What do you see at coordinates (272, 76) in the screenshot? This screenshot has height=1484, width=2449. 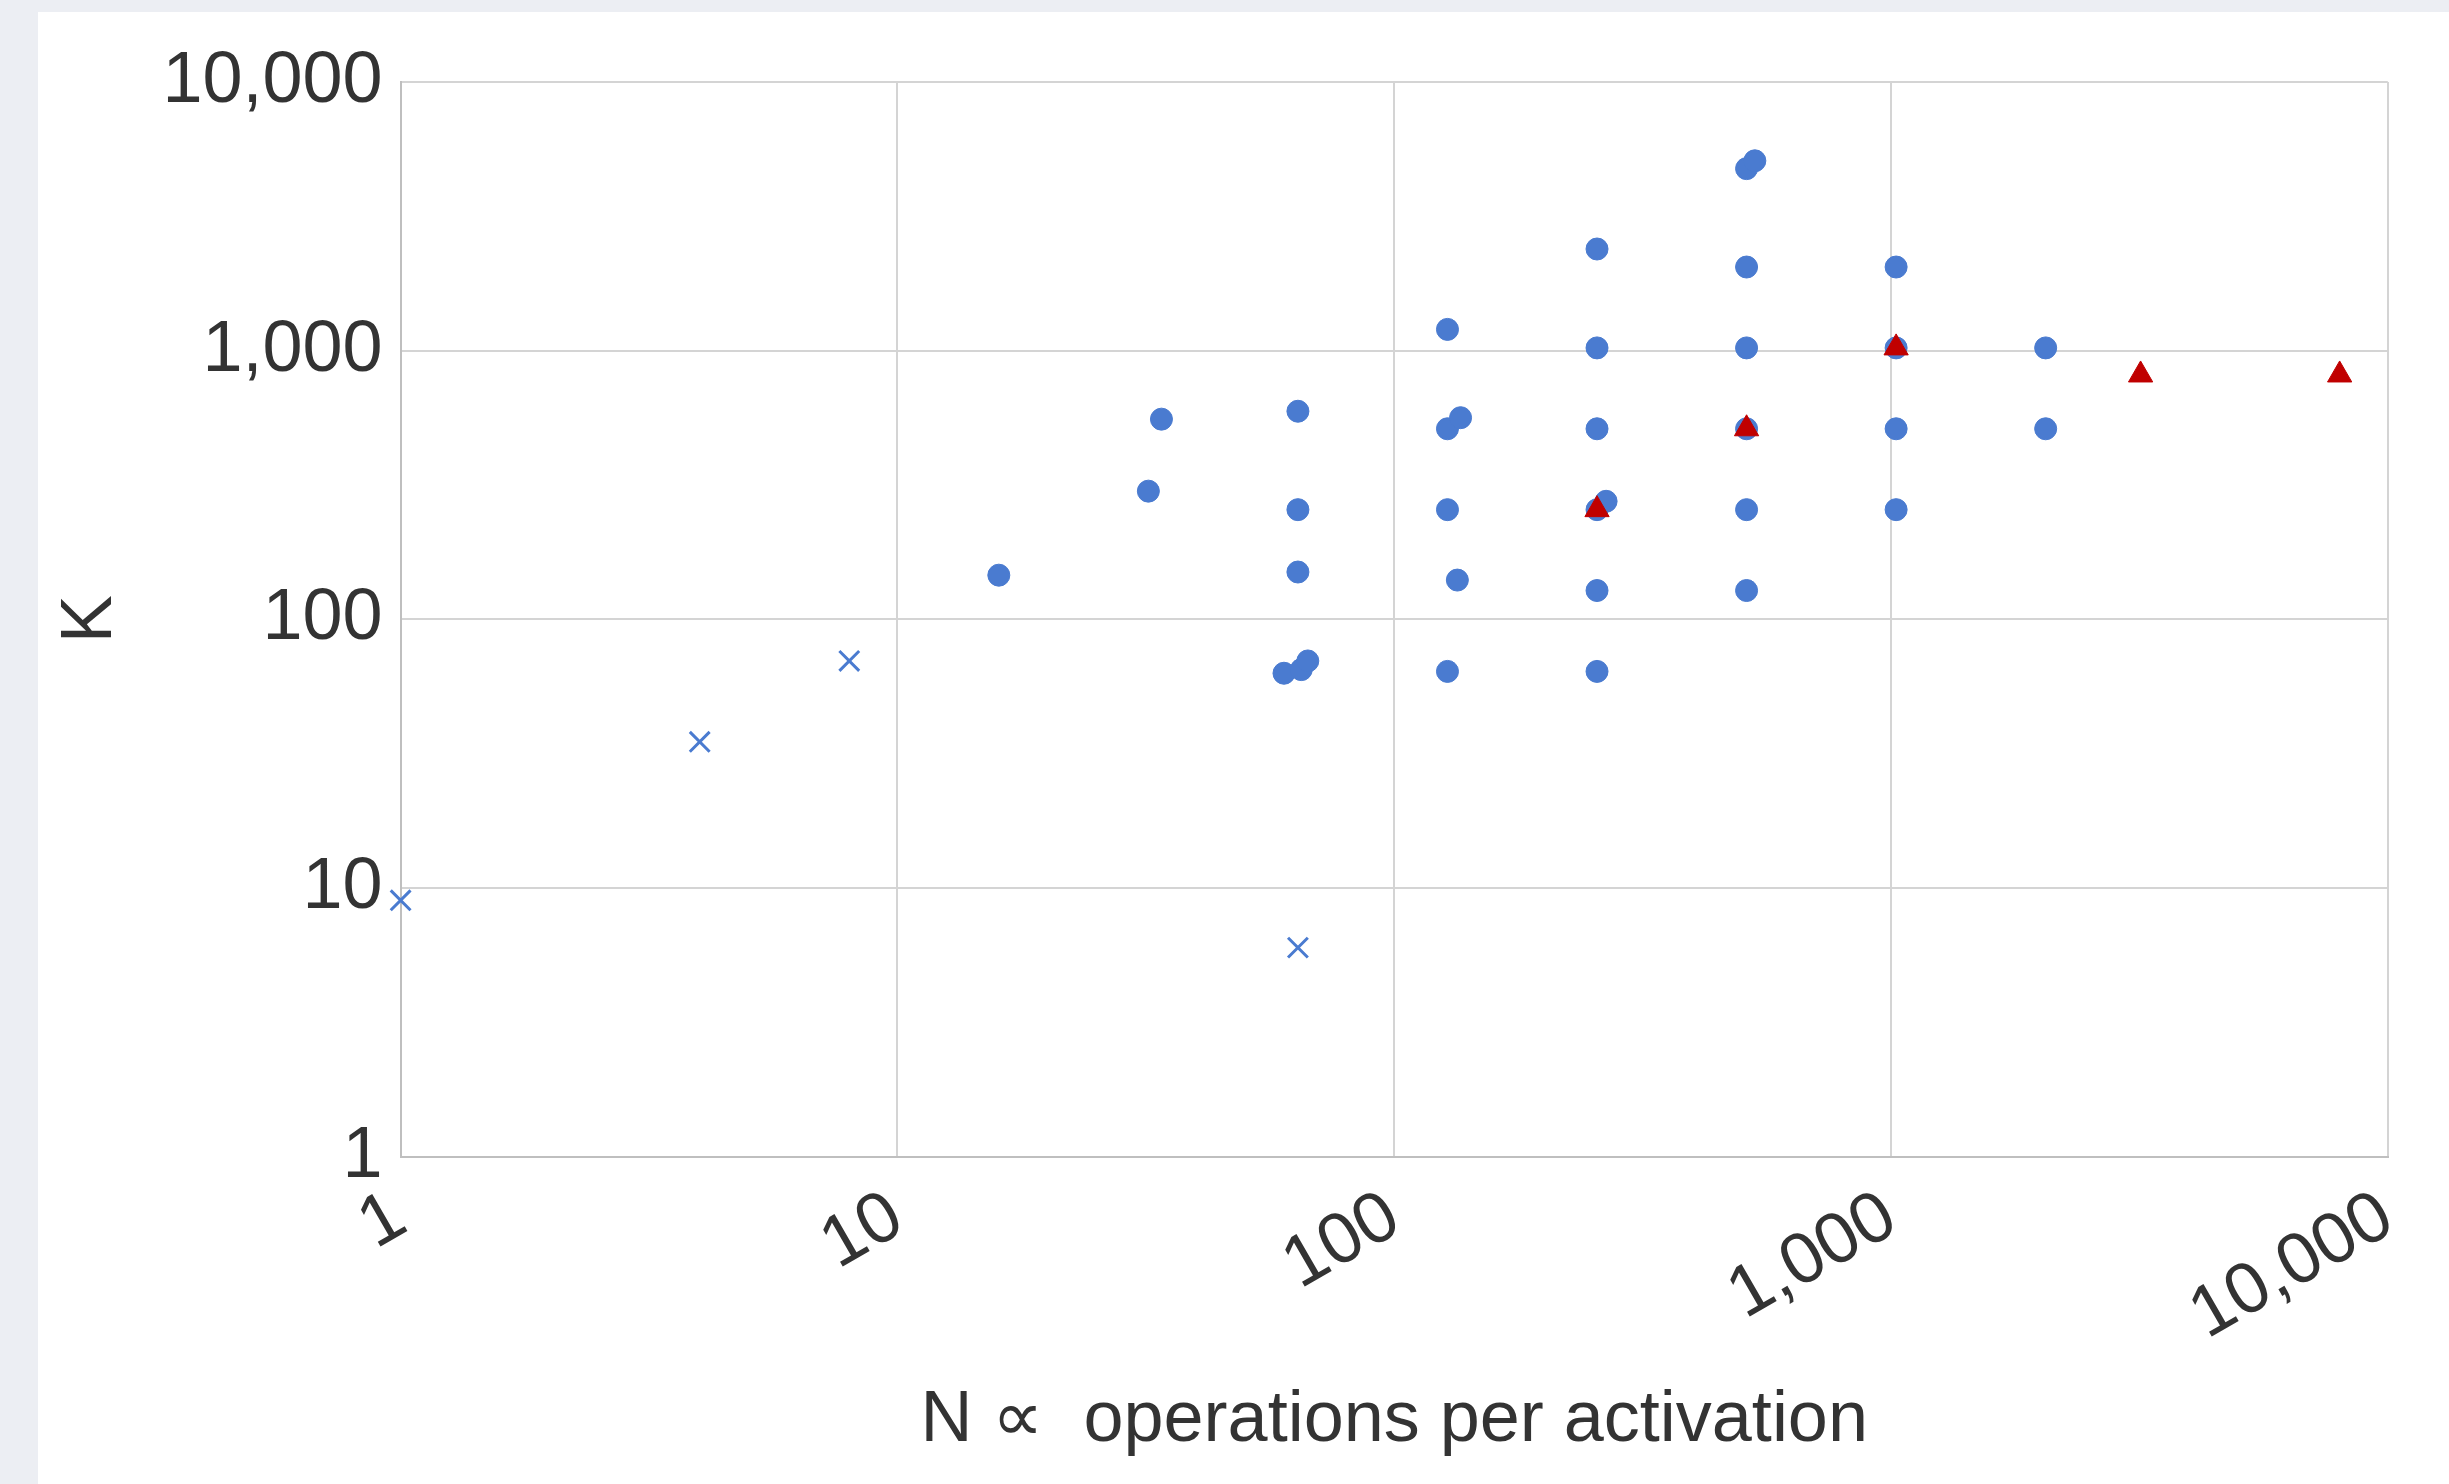 I see `y-tick-label: 10,000` at bounding box center [272, 76].